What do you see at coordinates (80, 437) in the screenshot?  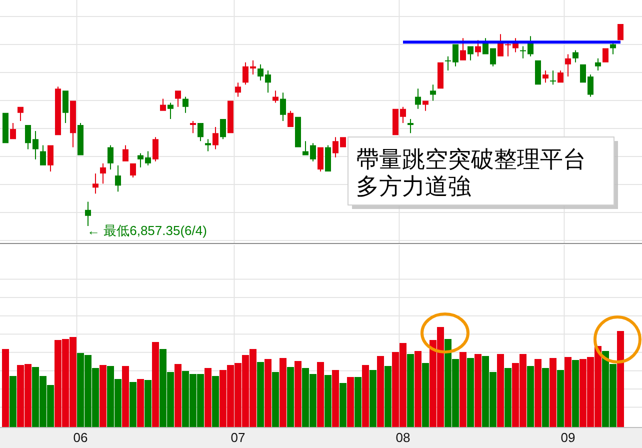 I see `x-tick-label: 06` at bounding box center [80, 437].